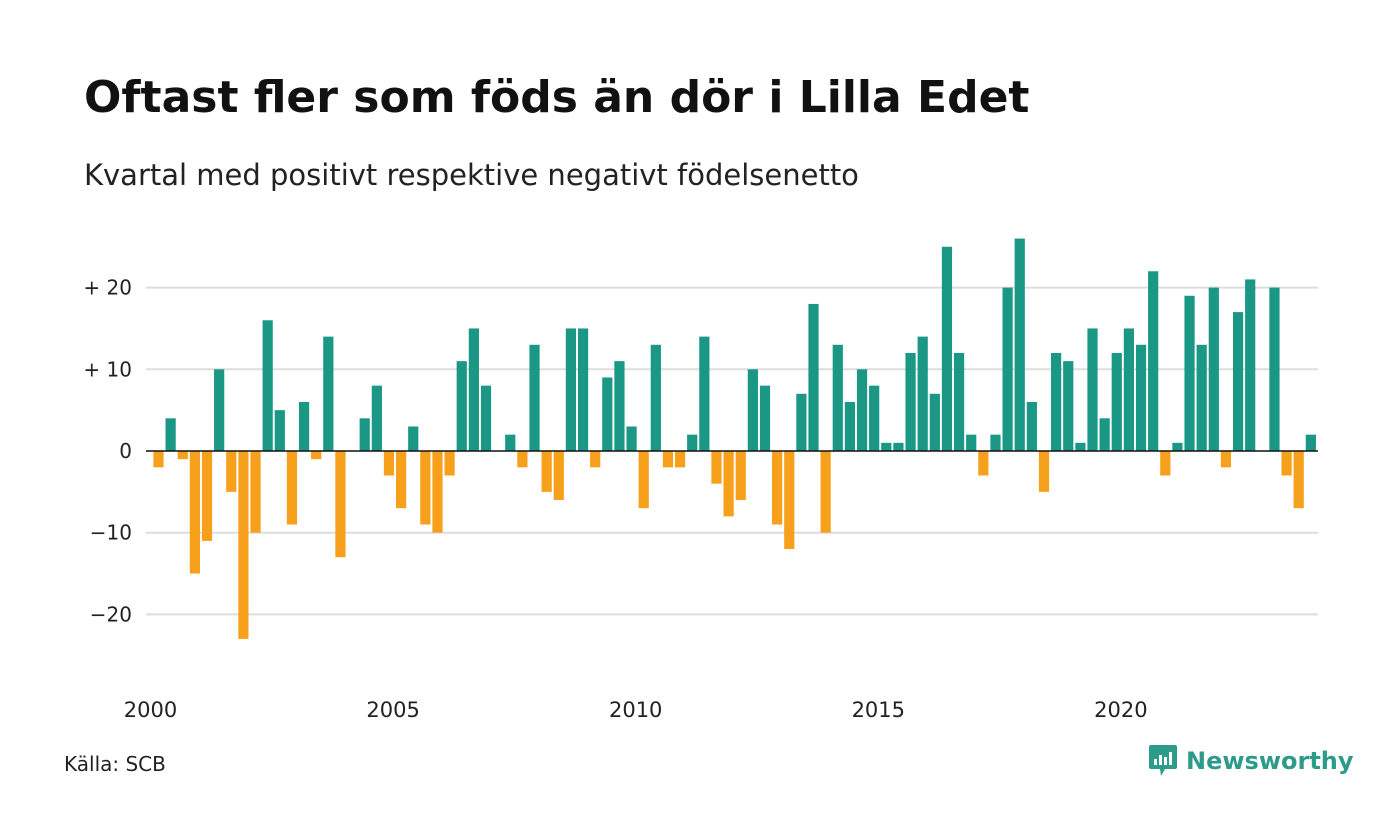 The height and width of the screenshot is (840, 1400). Describe the element at coordinates (392, 710) in the screenshot. I see `x-tick-label: 2005` at that location.